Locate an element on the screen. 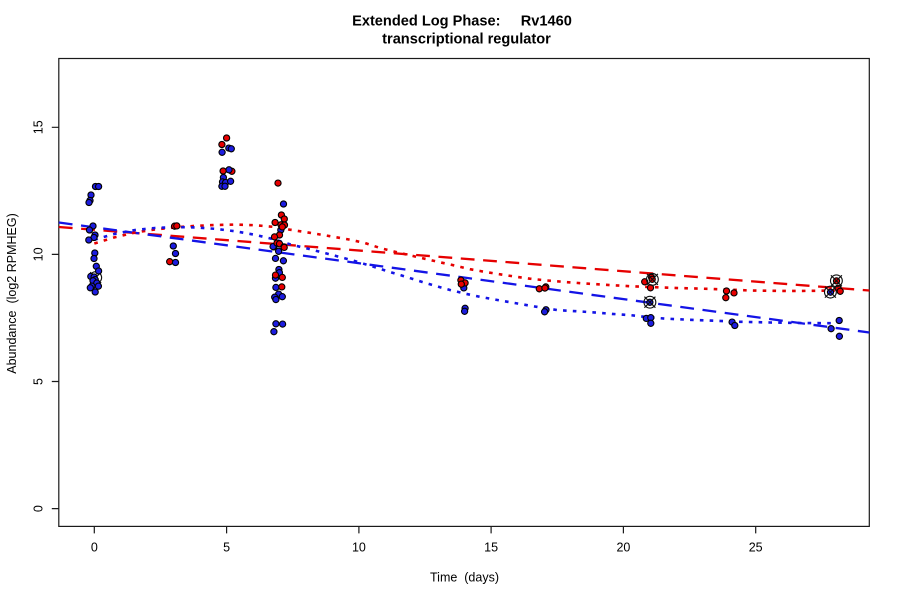  svg-text: Abundance (log2 RPMHEG) is located at coordinates (12, 293).